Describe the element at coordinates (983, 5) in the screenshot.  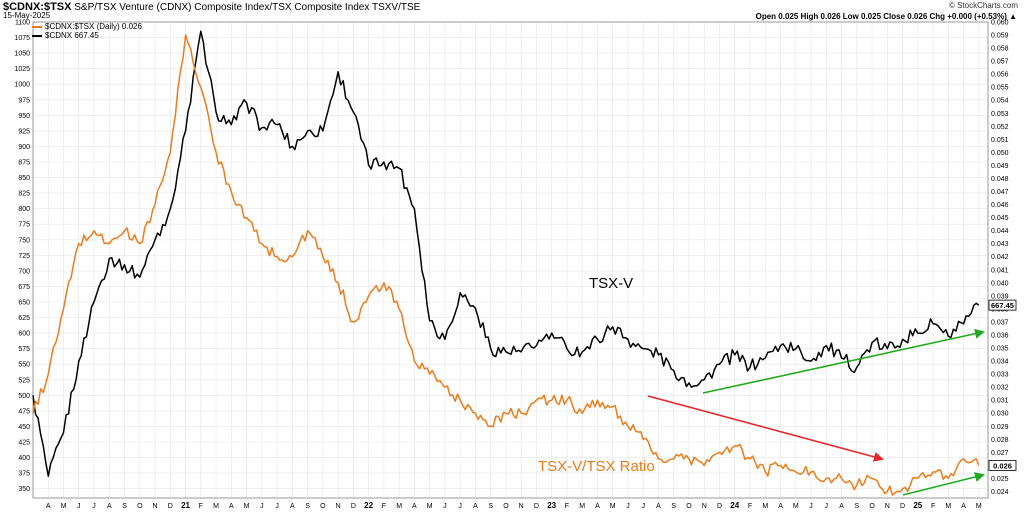
I see `brand-watermark: © StockCharts.com` at that location.